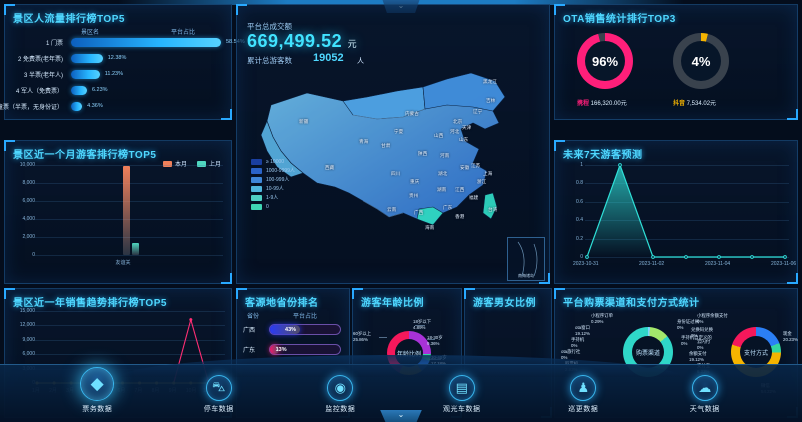 Image resolution: width=802 pixels, height=422 pixels. Describe the element at coordinates (488, 173) in the screenshot. I see `province-label: 上海` at that location.